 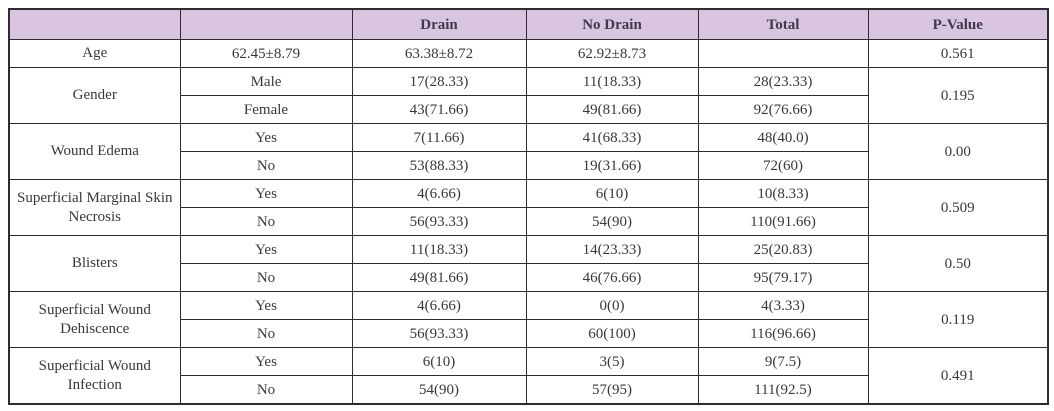 I want to click on column-header-p-value: P-Value, so click(x=958, y=24).